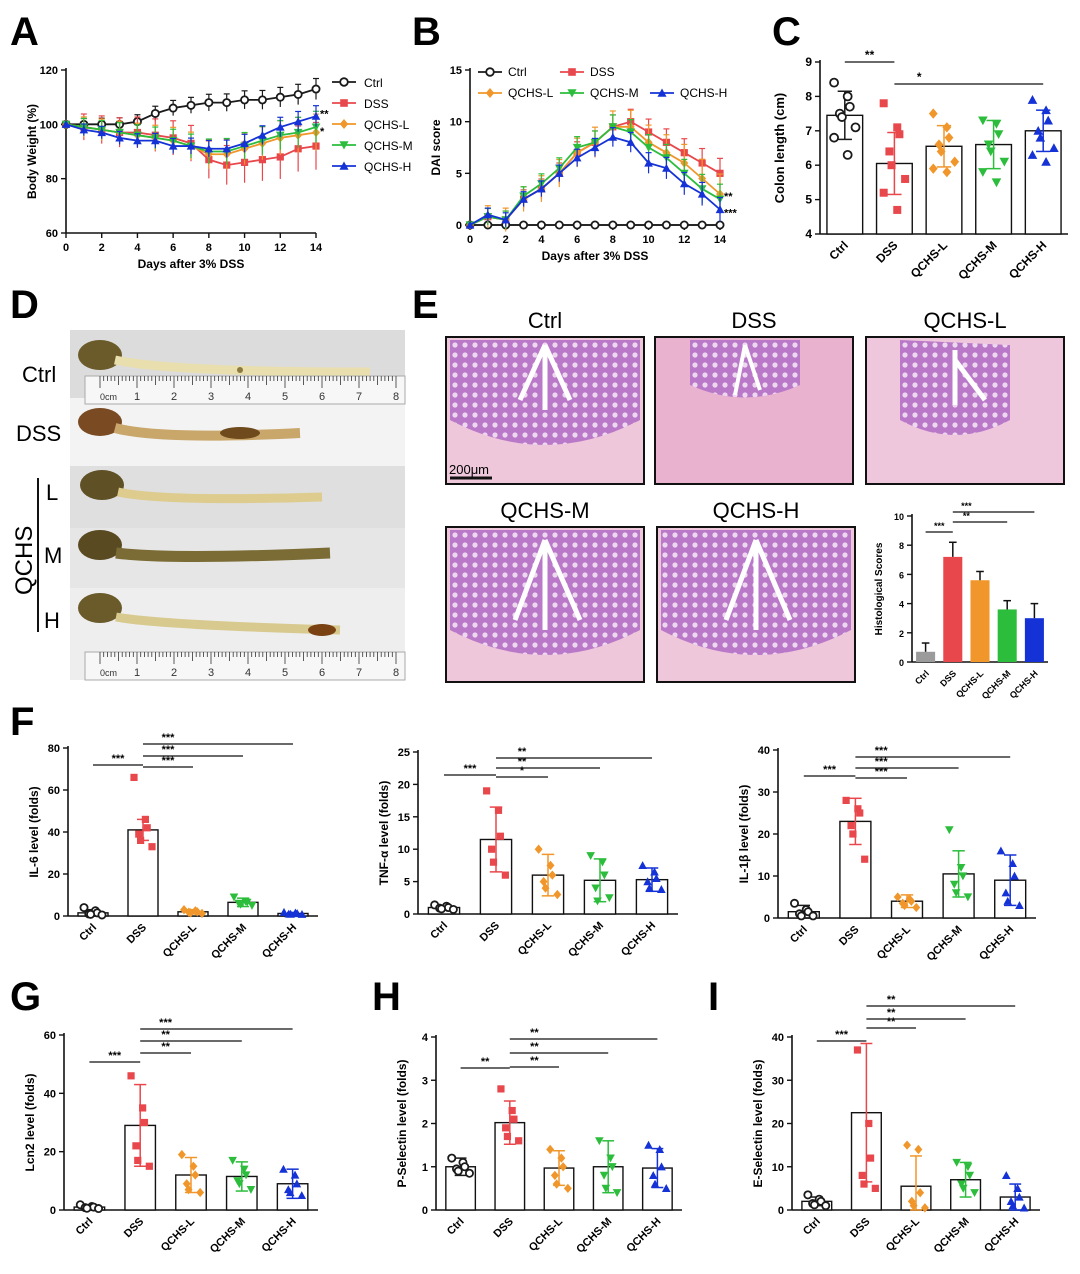  Describe the element at coordinates (245, 666) in the screenshot. I see `ruler-bottom: 0cm 1 2 3 4 5 6 7 8` at that location.